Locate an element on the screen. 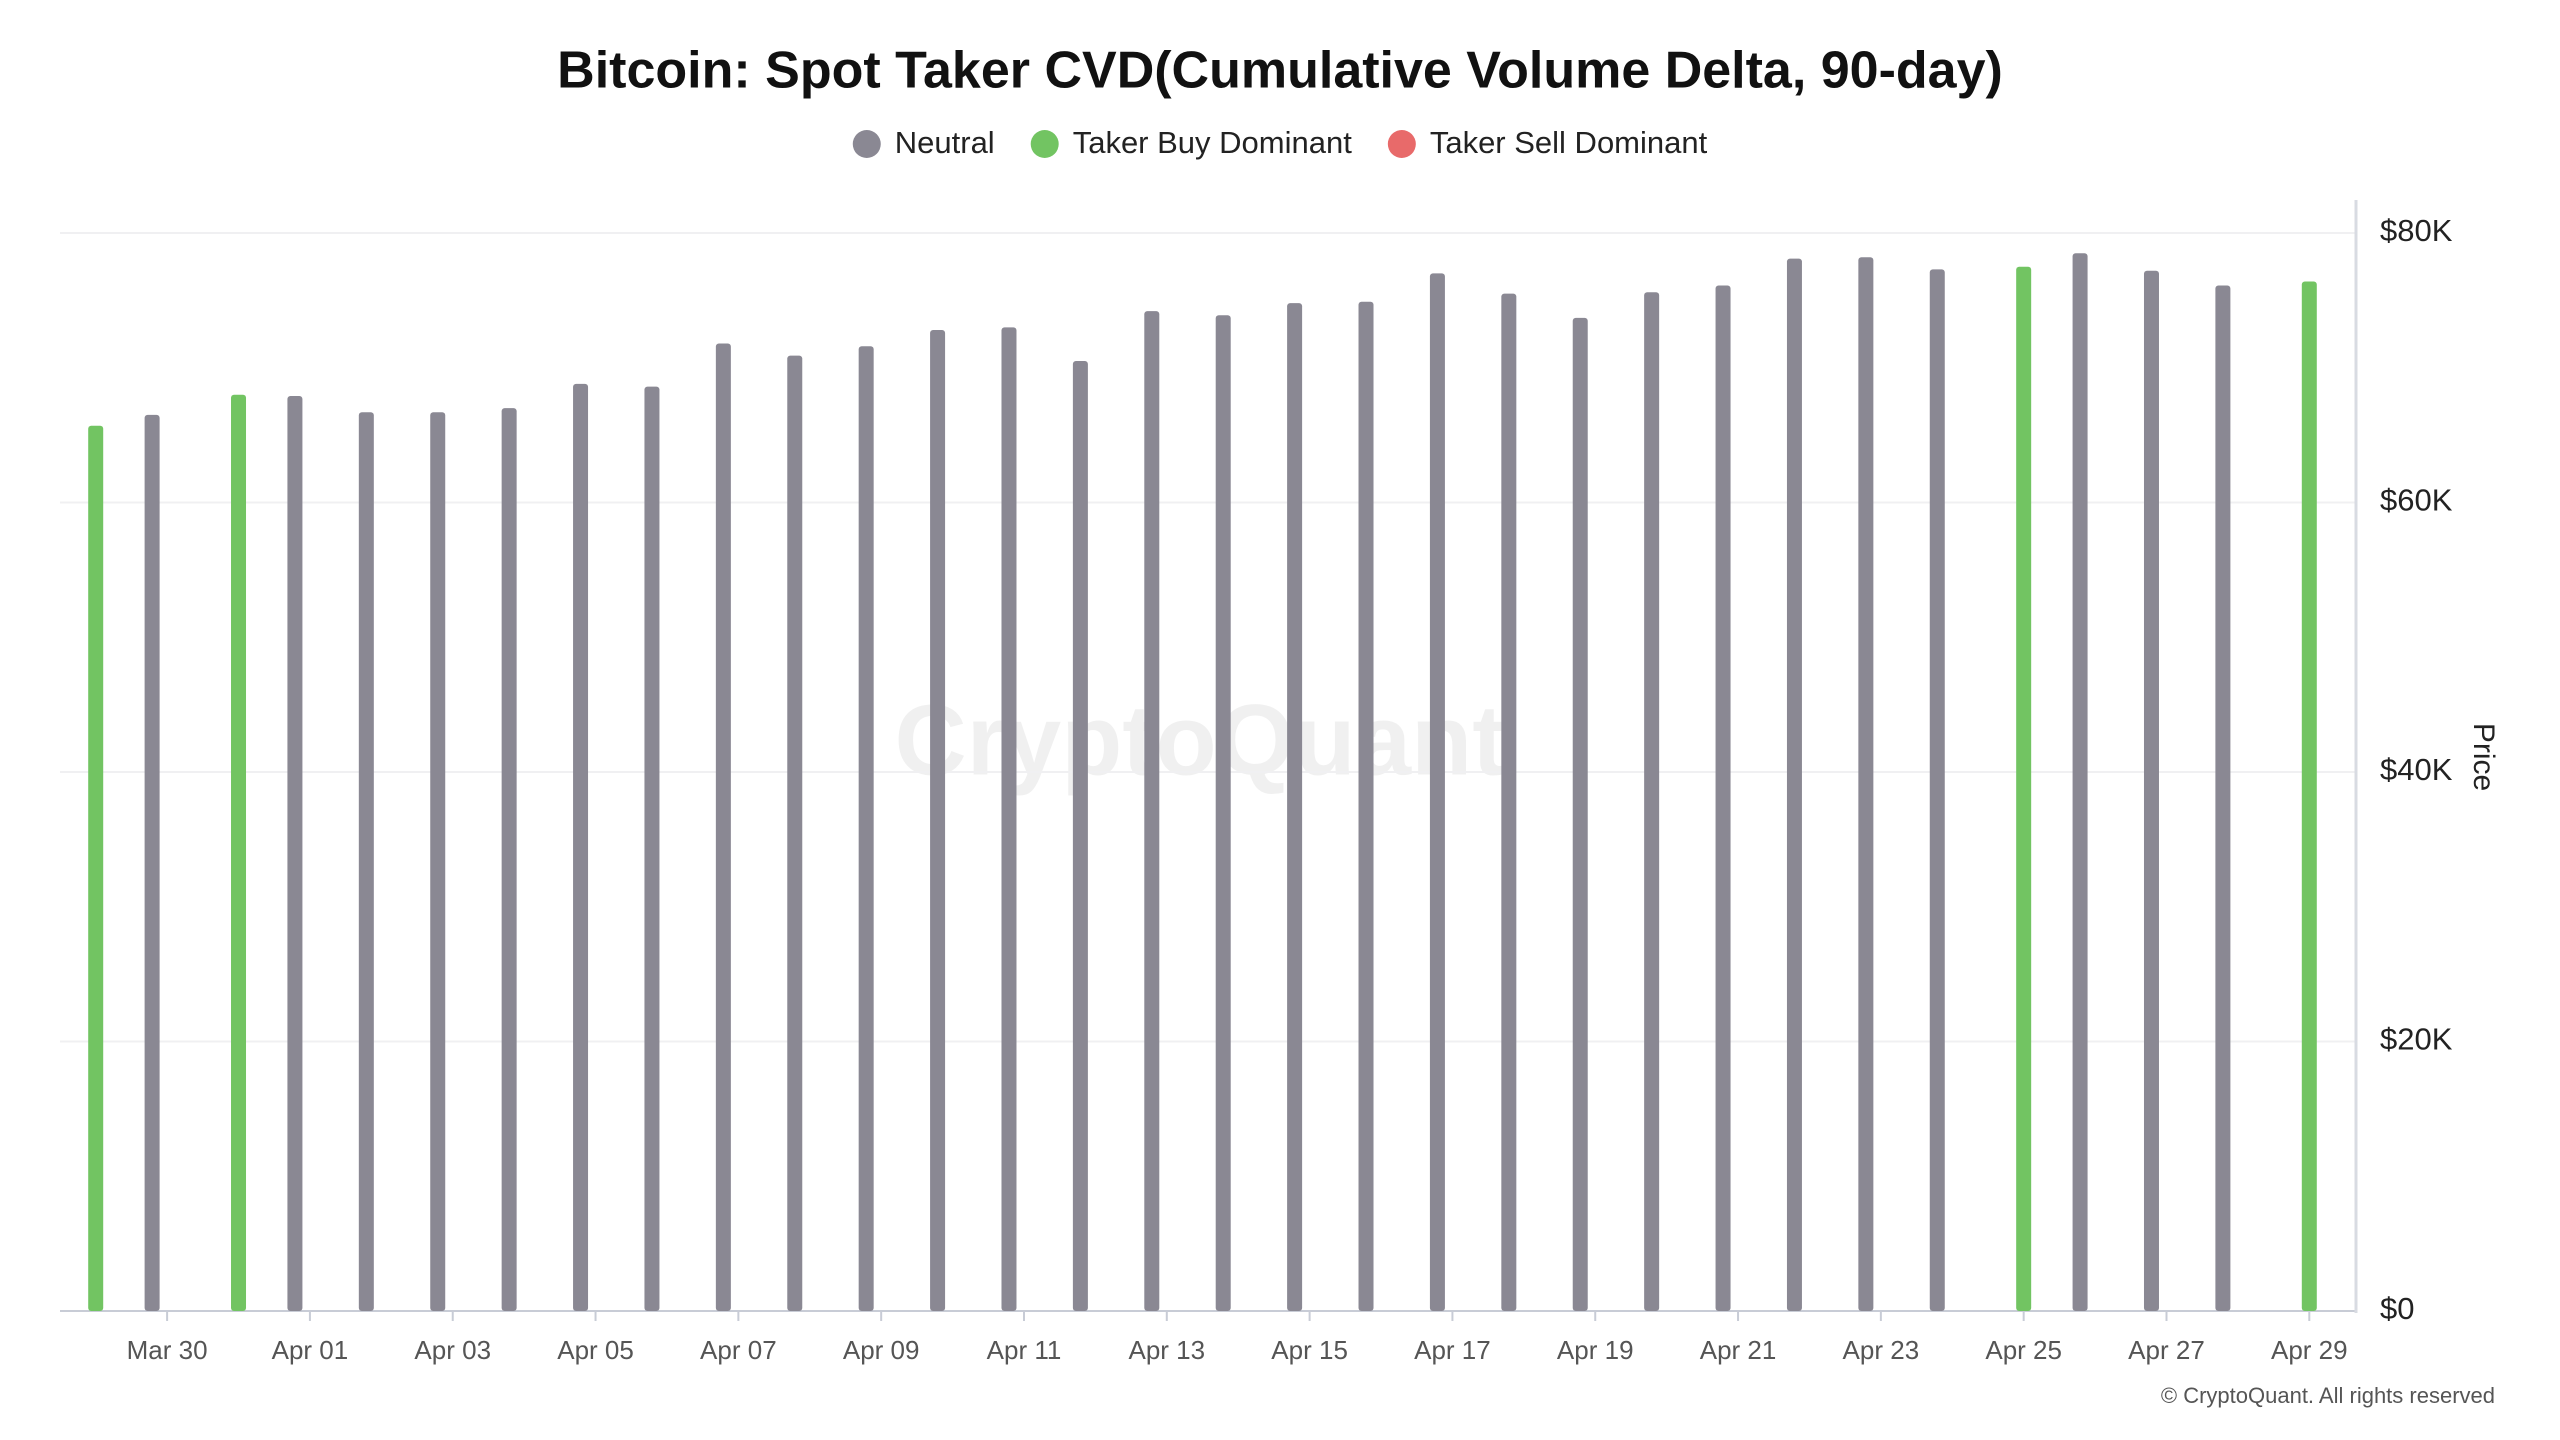  y-tick-label: $40K is located at coordinates (2416, 769).